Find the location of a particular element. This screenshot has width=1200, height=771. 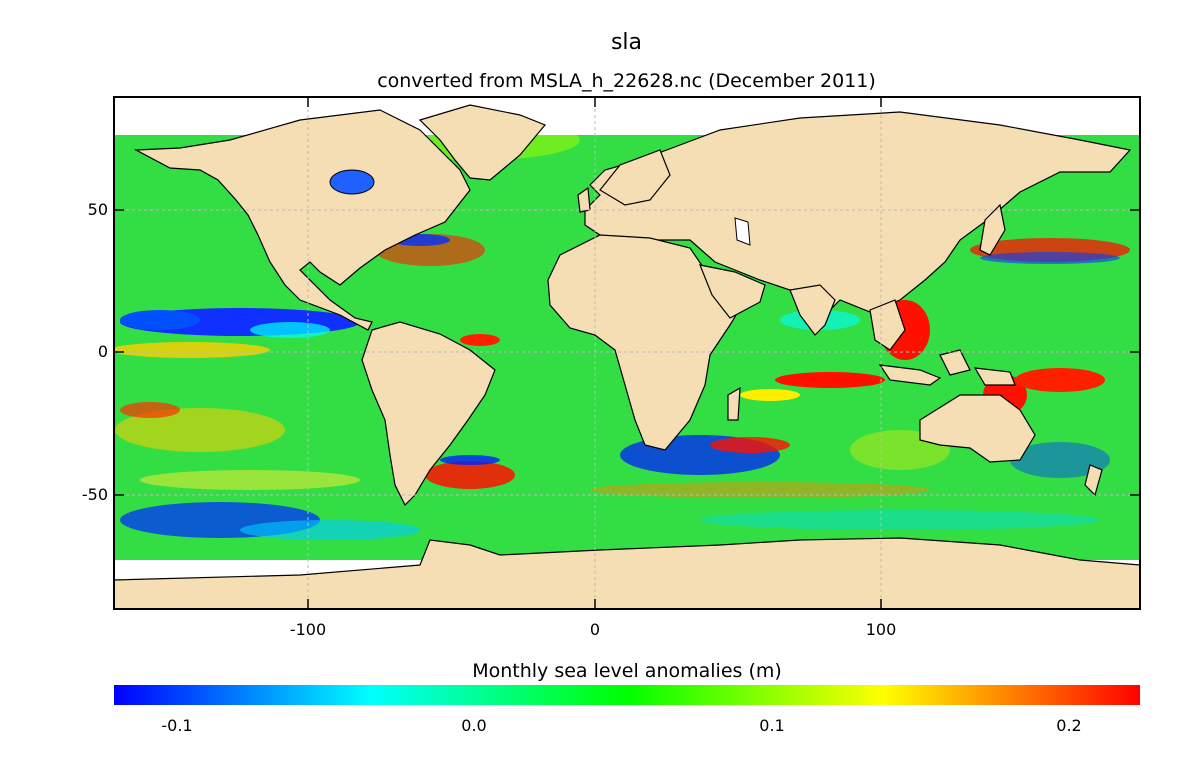

y-tick-label: 0 is located at coordinates (102, 351).